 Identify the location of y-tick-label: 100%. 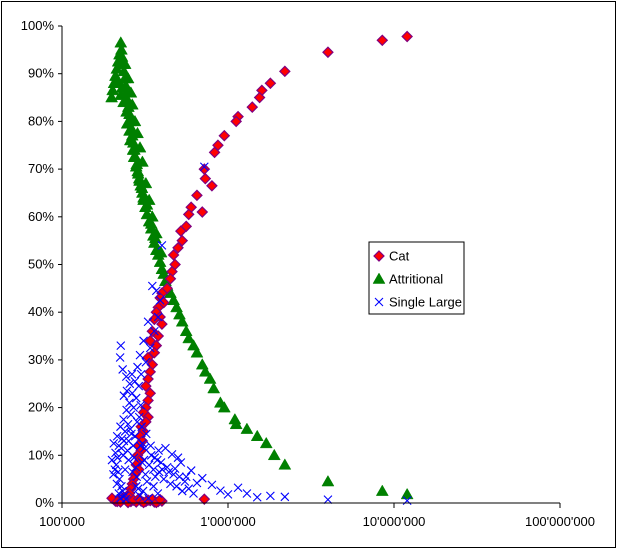
(38, 25).